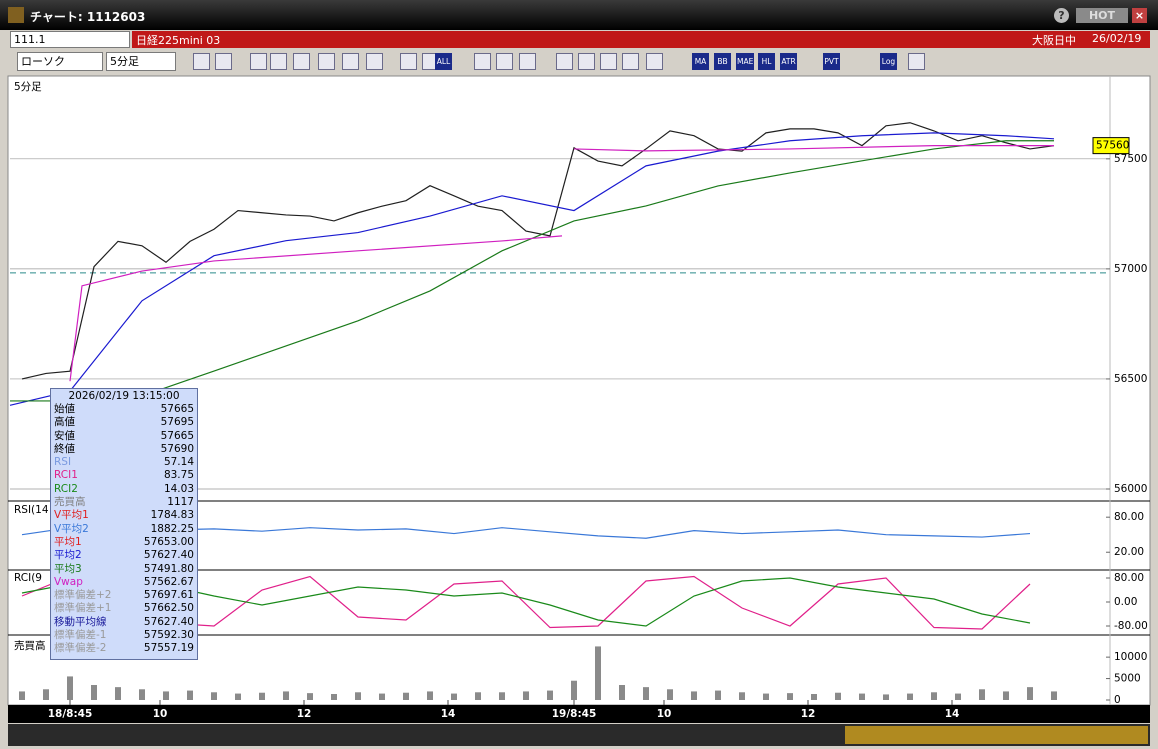  What do you see at coordinates (180, 502) in the screenshot?
I see `tooltip-value: 1117` at bounding box center [180, 502].